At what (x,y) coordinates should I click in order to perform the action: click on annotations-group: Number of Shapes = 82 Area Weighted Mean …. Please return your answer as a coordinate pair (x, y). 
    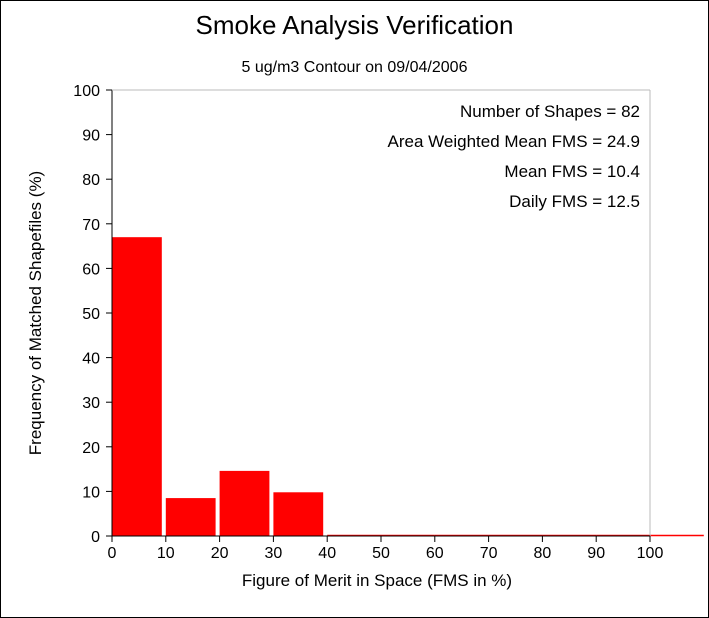
    Looking at the image, I should click on (514, 156).